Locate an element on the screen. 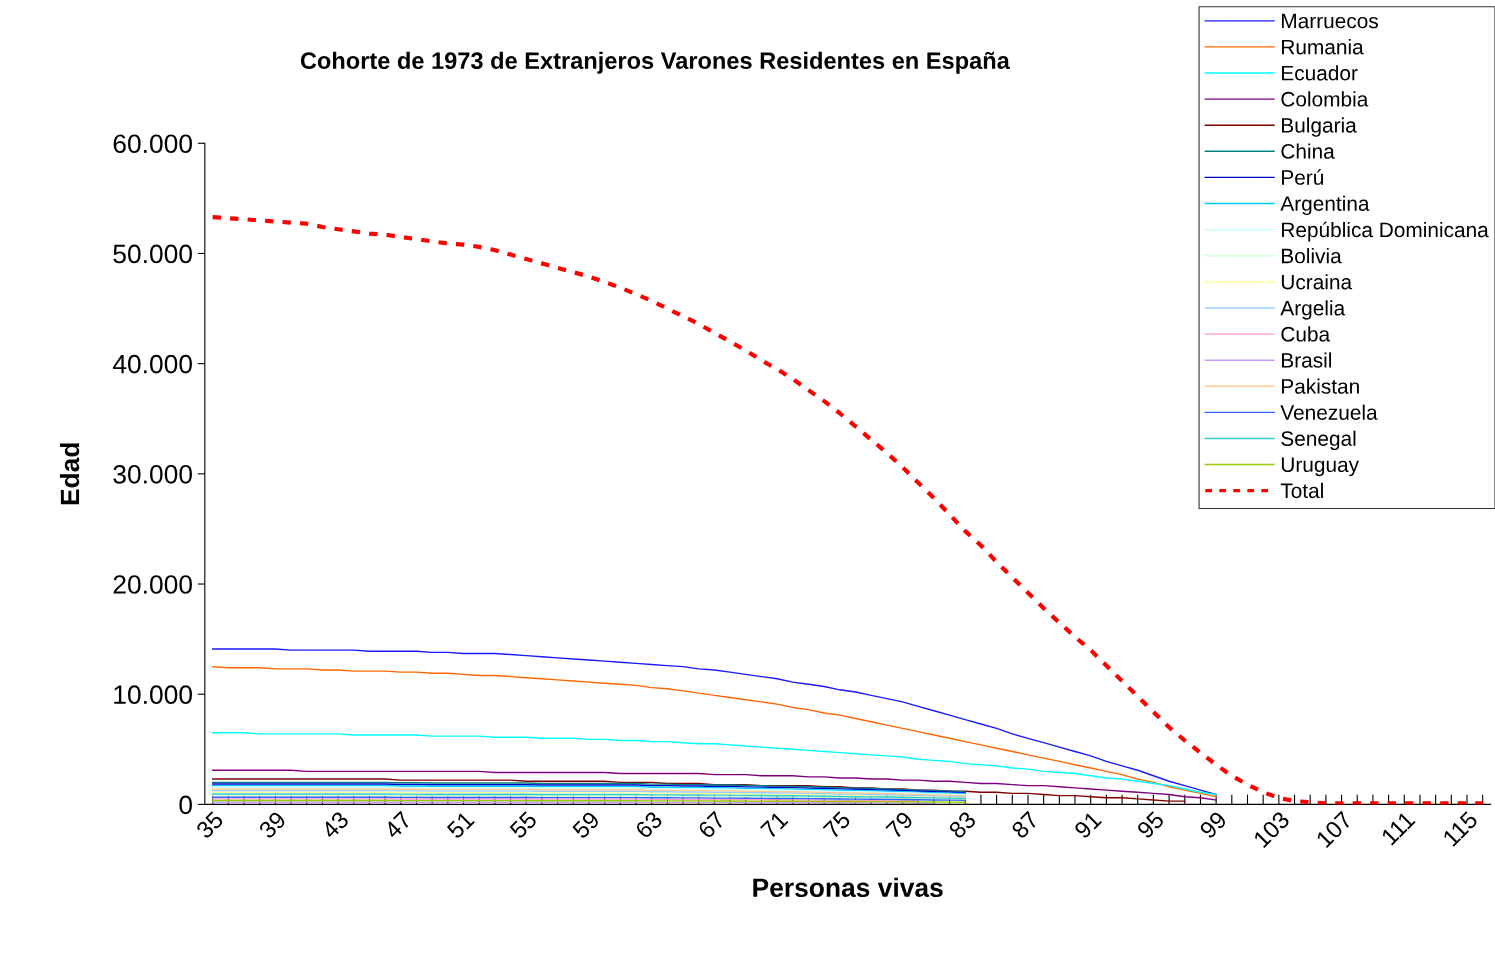  legend-label: Bulgaria is located at coordinates (1319, 127).